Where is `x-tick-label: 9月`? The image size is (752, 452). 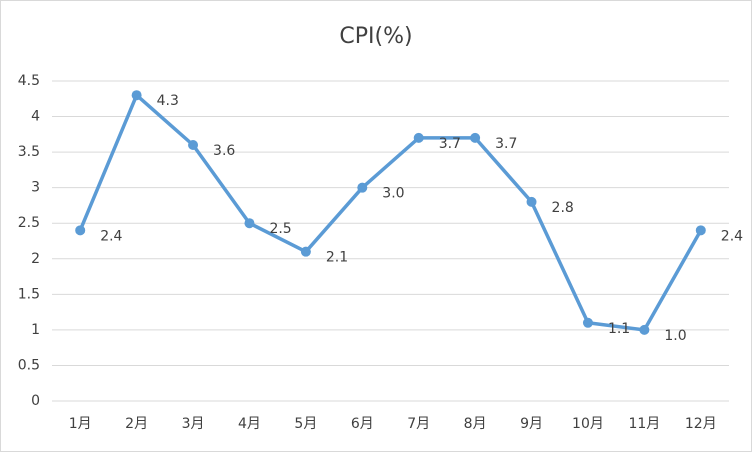 x-tick-label: 9月 is located at coordinates (531, 424).